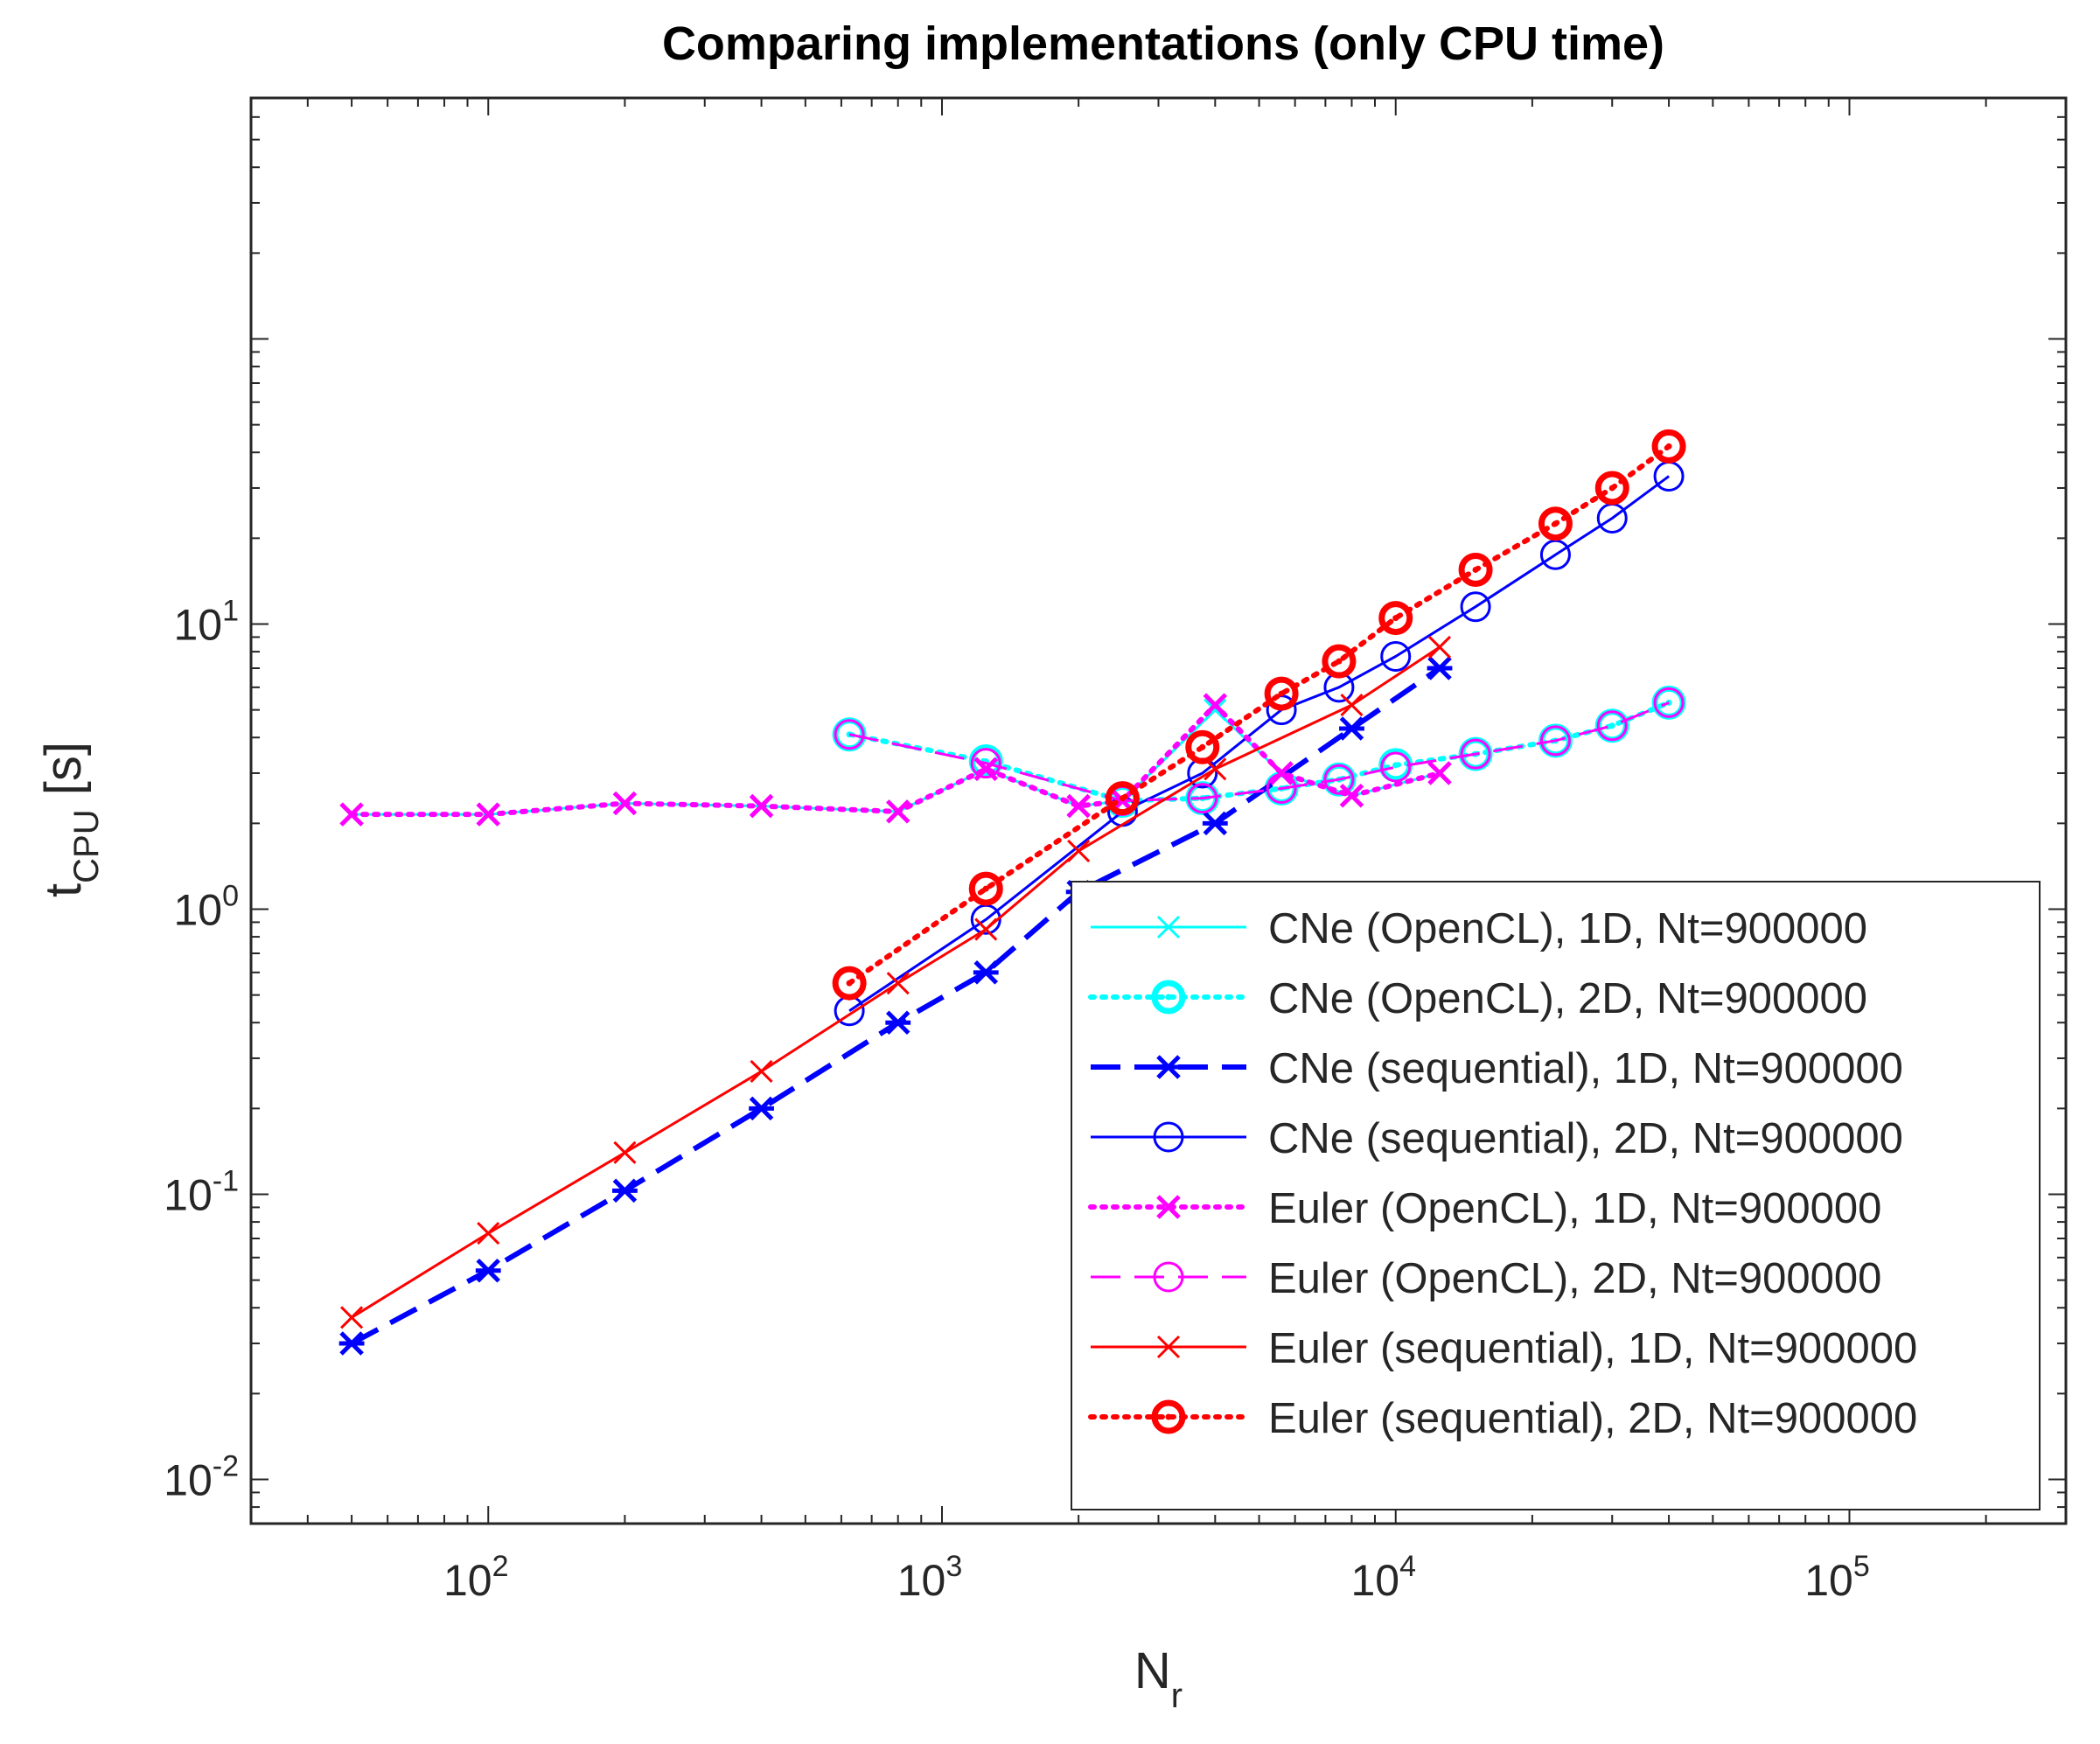 This screenshot has width=2100, height=1744. I want to click on legend-item-6: Euler (OpenCL), 2D, Nt=900000, so click(1486, 1278).